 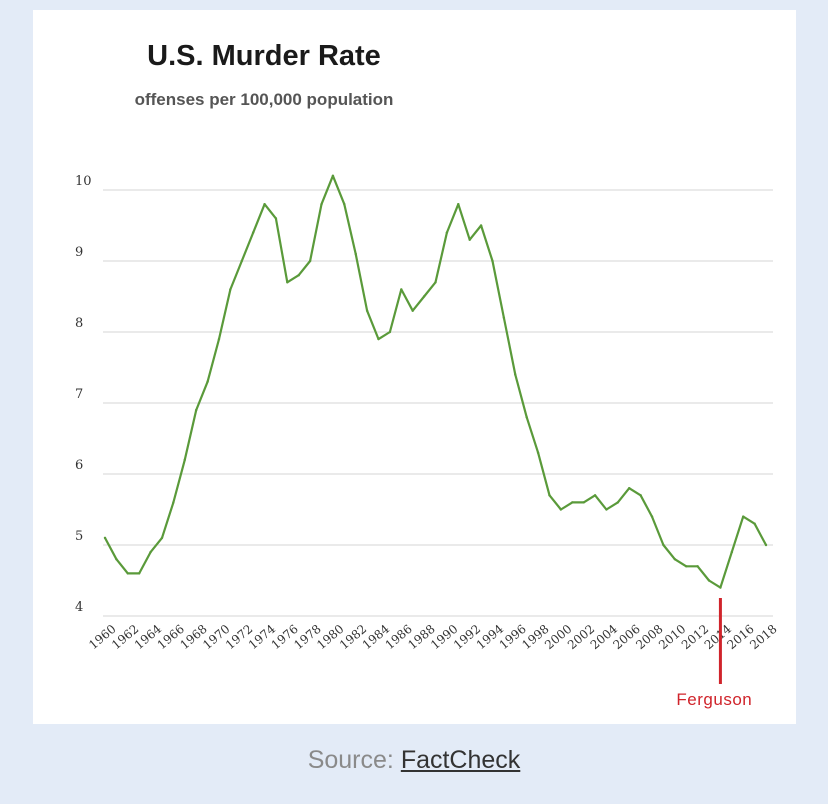 I want to click on y-tick-label: 7, so click(x=79, y=394).